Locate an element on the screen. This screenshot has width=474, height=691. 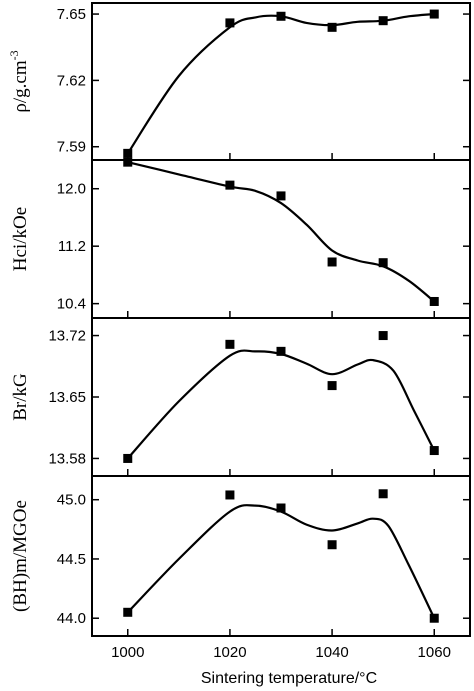
y-tick-label: 45.0 is located at coordinates (71, 500).